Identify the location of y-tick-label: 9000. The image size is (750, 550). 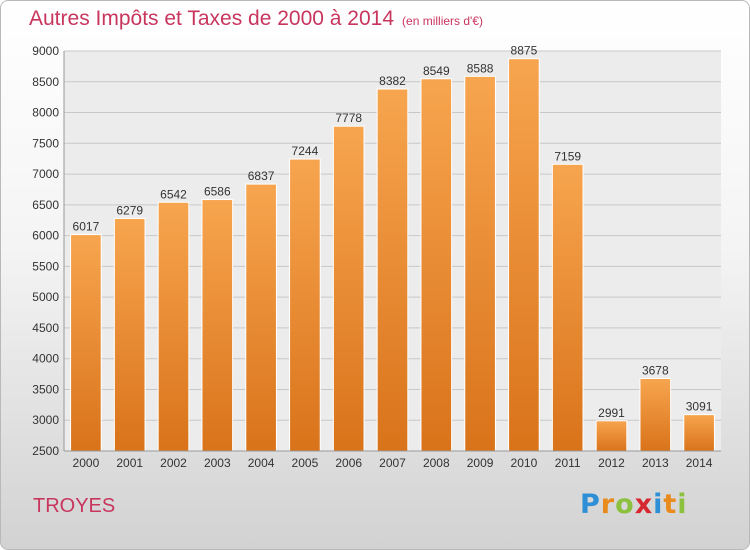
(45, 51).